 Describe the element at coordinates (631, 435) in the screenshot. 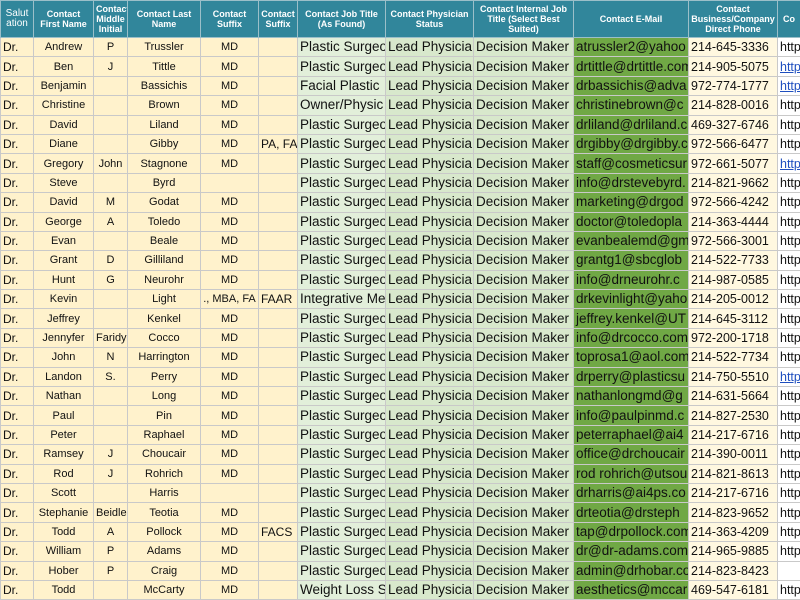

I see `cell: peterraphael@ai4` at that location.